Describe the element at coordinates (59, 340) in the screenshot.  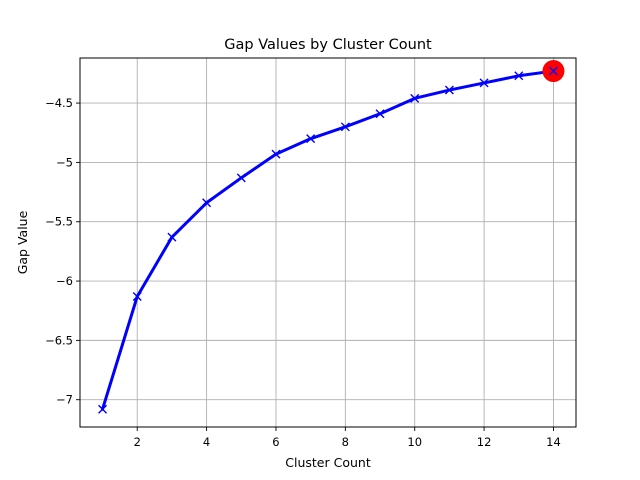
I see `y-tick-label: −6.5` at that location.